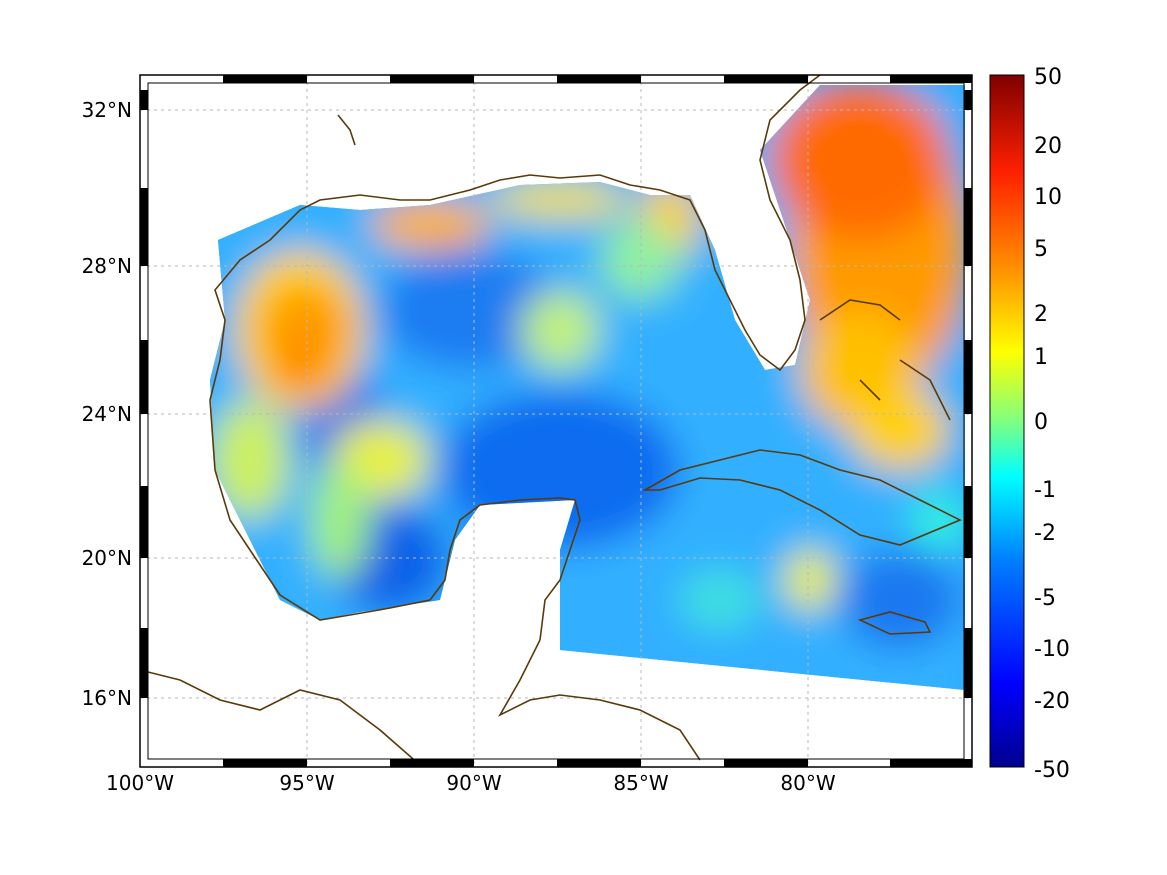 This screenshot has height=875, width=1167. What do you see at coordinates (807, 783) in the screenshot?
I see `lon-label: 80°W` at bounding box center [807, 783].